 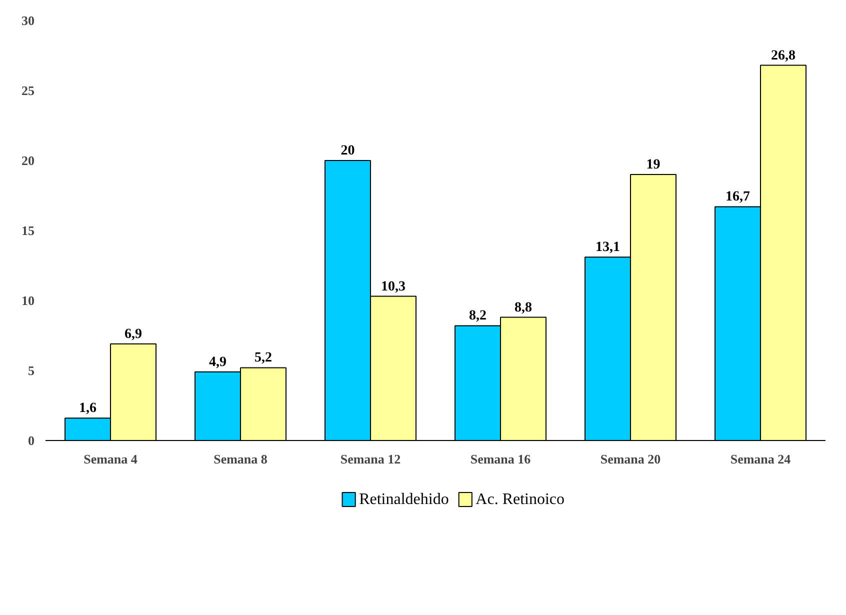 What do you see at coordinates (520, 499) in the screenshot?
I see `legend-label: Ac. Retinoico` at bounding box center [520, 499].